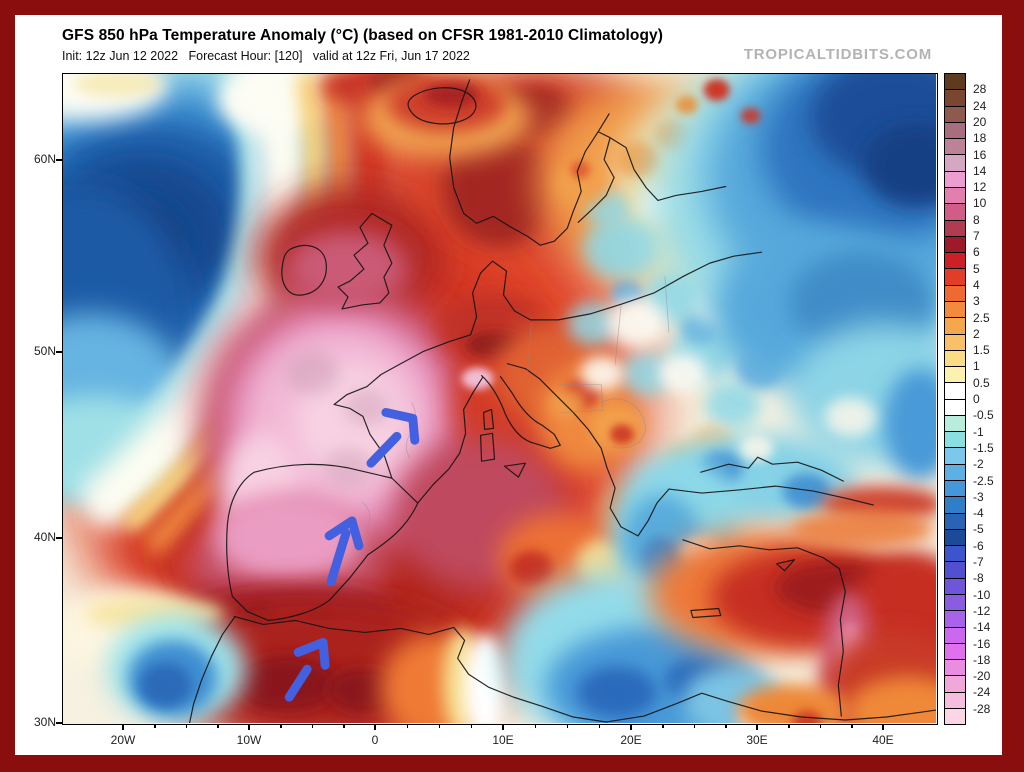 The image size is (1024, 772). Describe the element at coordinates (981, 317) in the screenshot. I see `colorbar-label: 2.5` at that location.